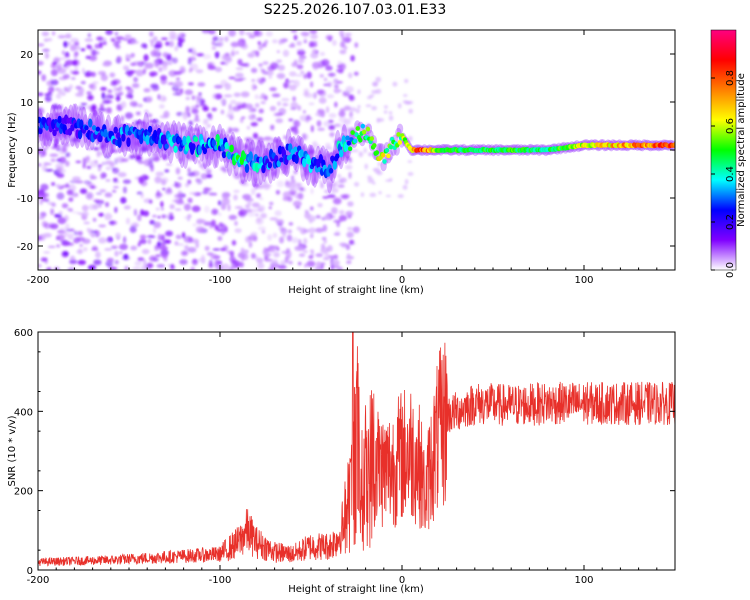  I want to click on heatmap-y-label: Frequency (Hz), so click(12, 150).